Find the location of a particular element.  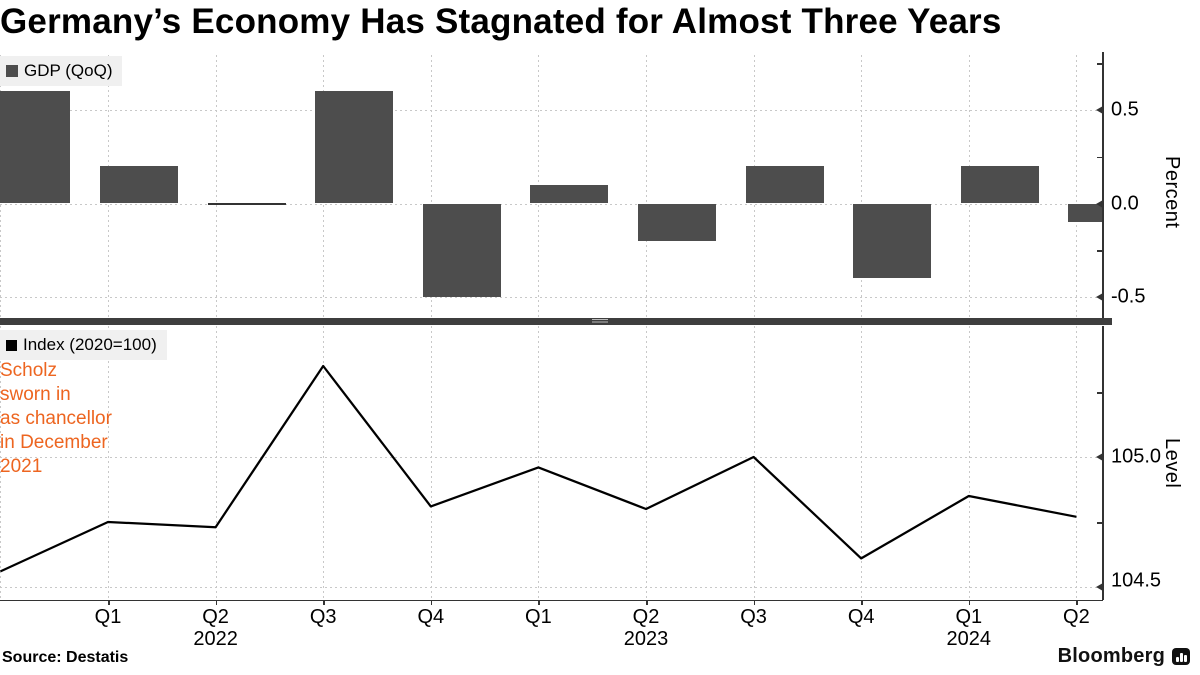

panel-divider is located at coordinates (556, 321).